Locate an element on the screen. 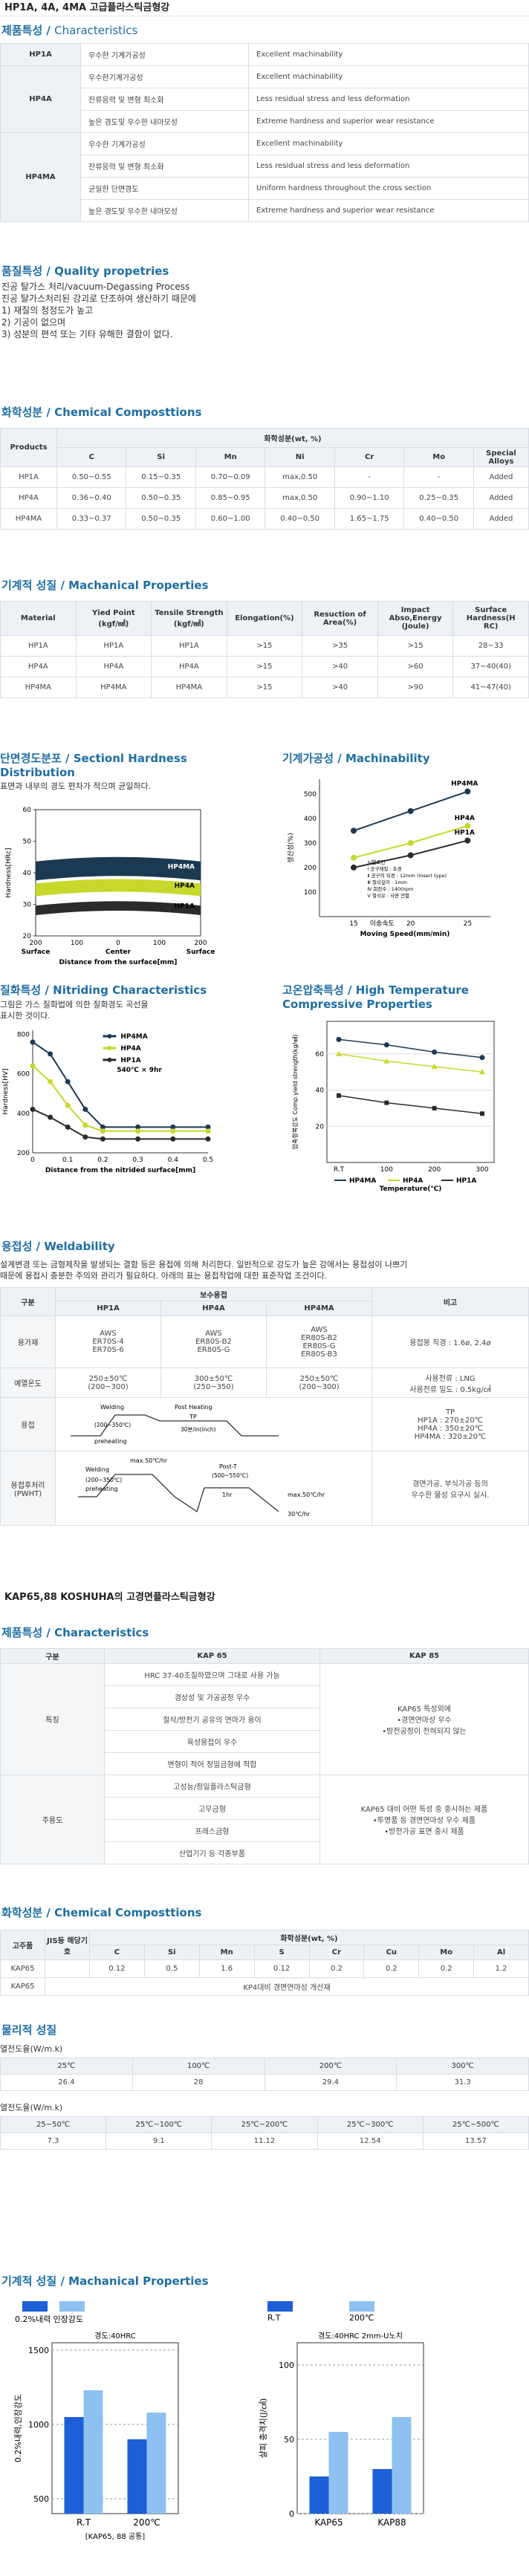  y-tick-label: 600 is located at coordinates (23, 1075).